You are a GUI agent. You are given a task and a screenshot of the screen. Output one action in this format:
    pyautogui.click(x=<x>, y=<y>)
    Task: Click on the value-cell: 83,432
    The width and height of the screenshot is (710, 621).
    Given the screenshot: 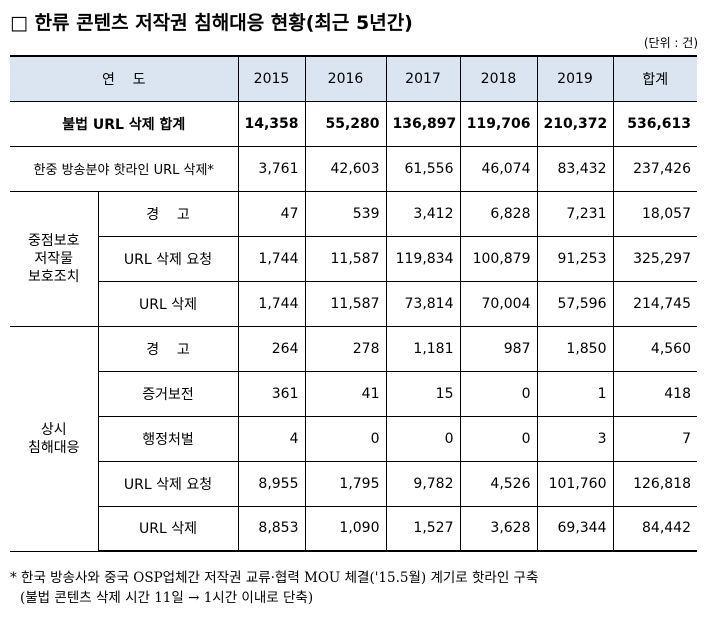 What is the action you would take?
    pyautogui.click(x=575, y=168)
    